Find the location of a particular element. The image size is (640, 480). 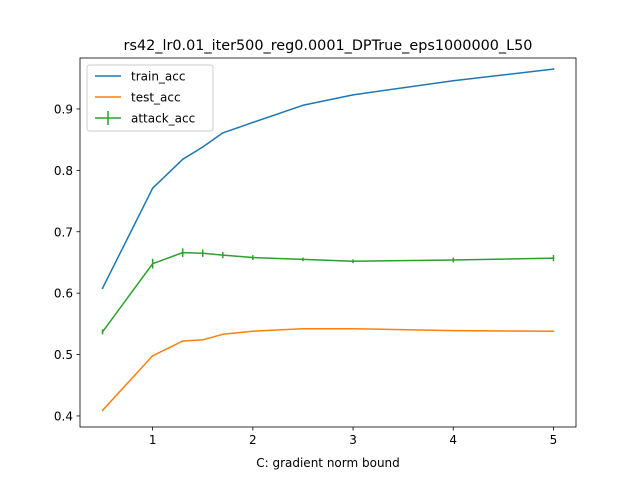

legend: train_acc test_acc attack_acc is located at coordinates (150, 98).